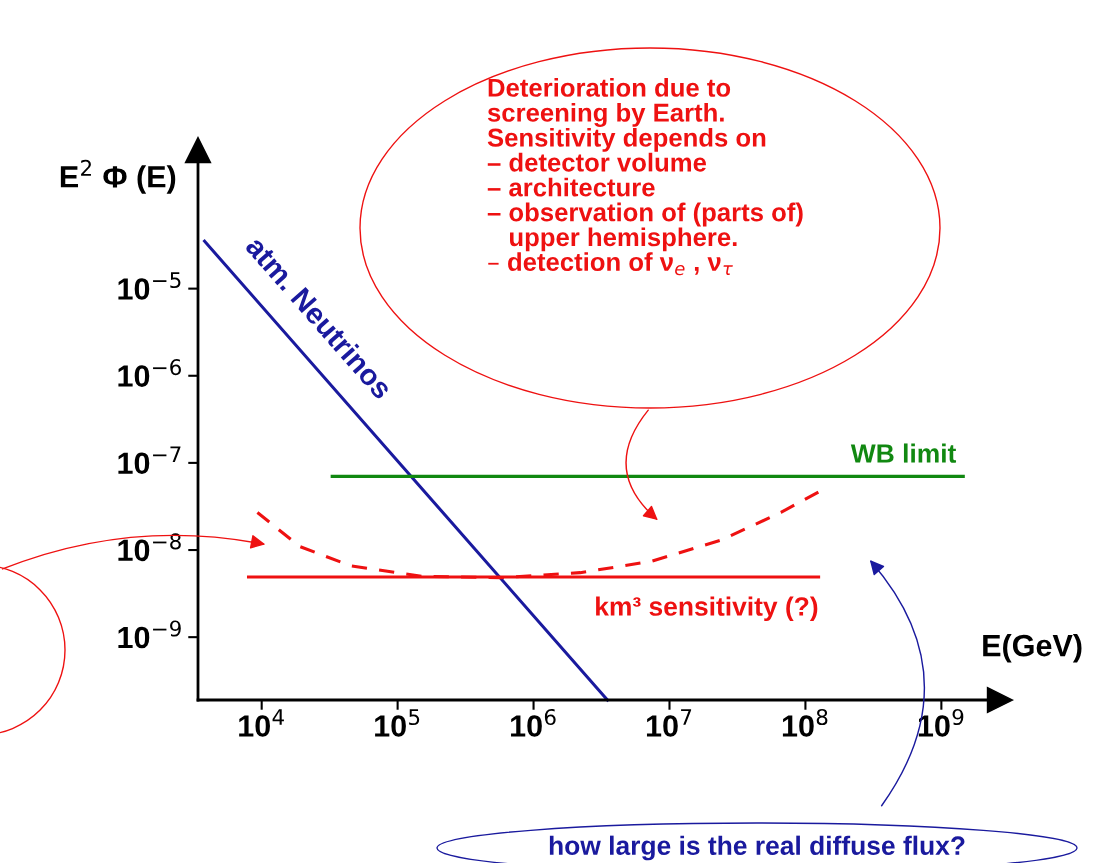 This screenshot has height=863, width=1117. I want to click on text: how large is the real diffuse flux?, so click(757, 848).